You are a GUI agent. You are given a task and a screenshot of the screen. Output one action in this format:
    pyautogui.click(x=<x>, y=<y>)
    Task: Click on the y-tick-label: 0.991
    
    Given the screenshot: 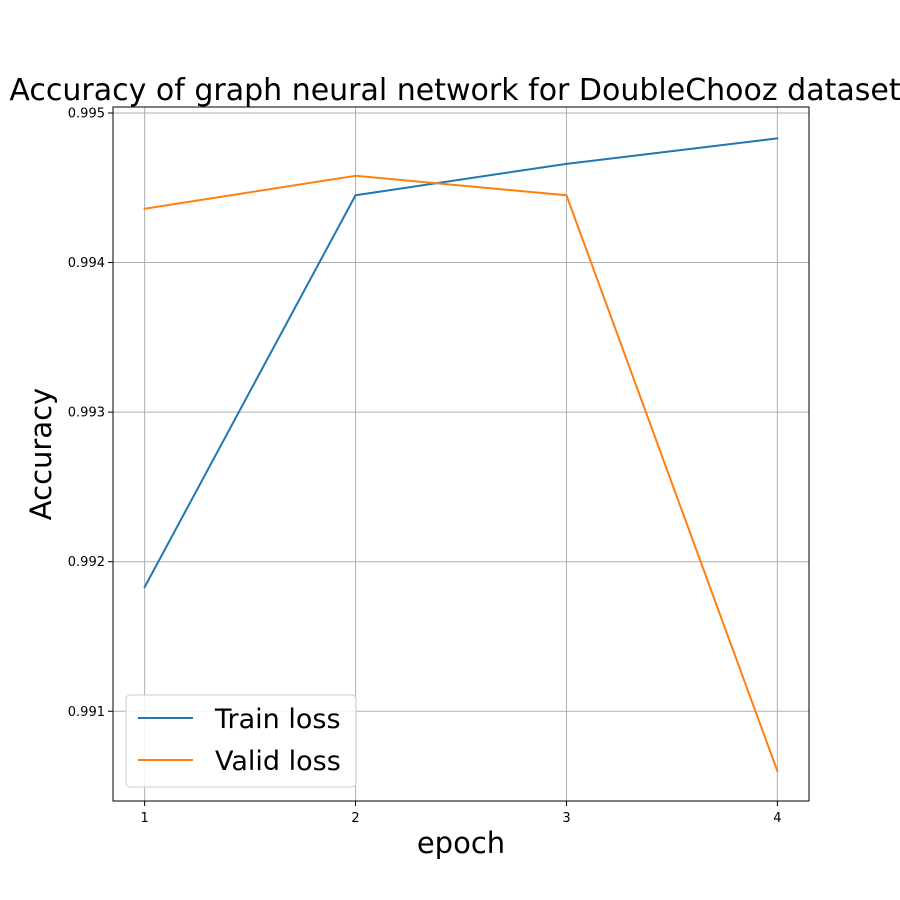 What is the action you would take?
    pyautogui.click(x=86, y=712)
    